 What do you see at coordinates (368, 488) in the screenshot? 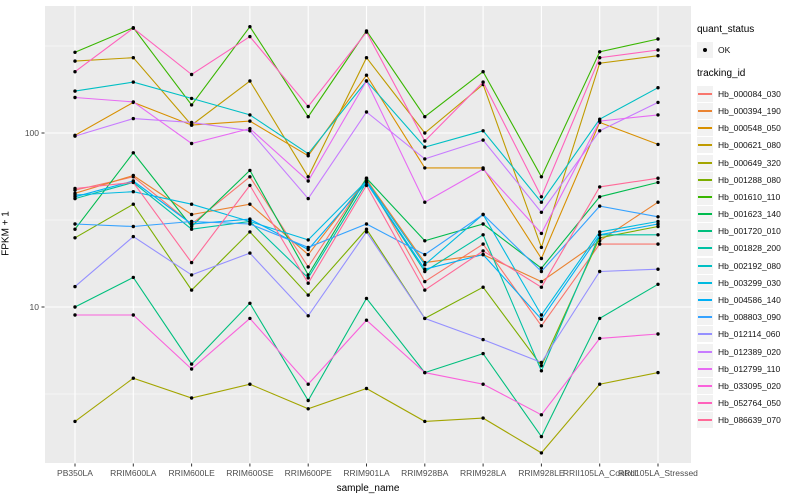
I see `x-axis-title: sample_name` at bounding box center [368, 488].